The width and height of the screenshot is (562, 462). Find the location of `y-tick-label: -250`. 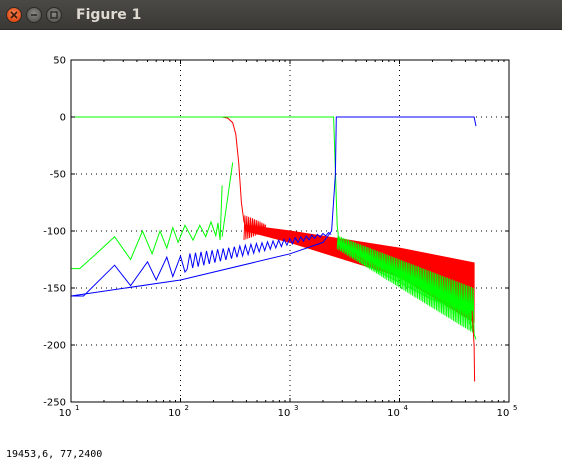

y-tick-label: -250 is located at coordinates (54, 403).